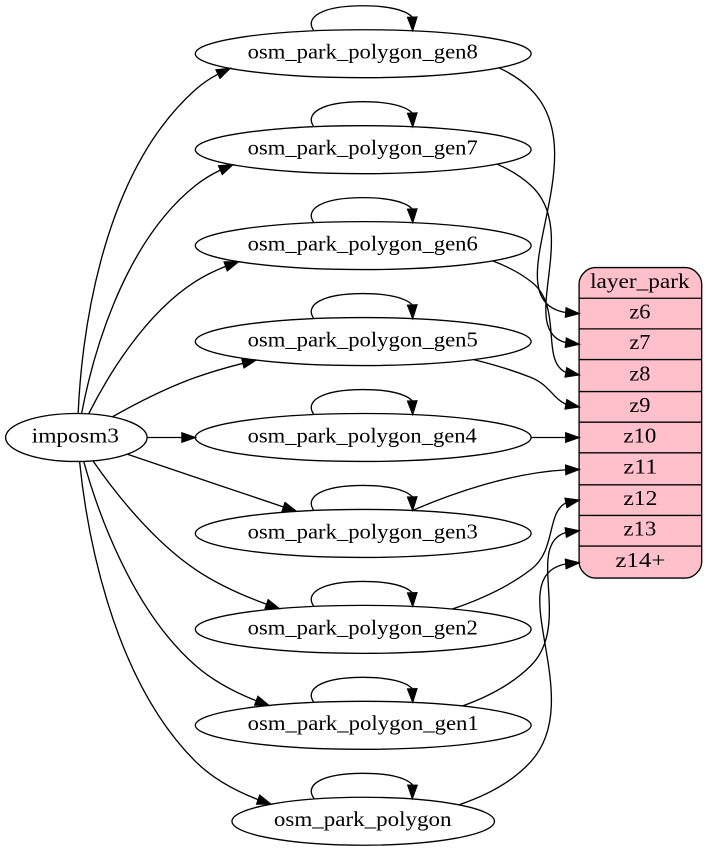 This screenshot has width=707, height=851. I want to click on svg-text: z10, so click(639, 435).